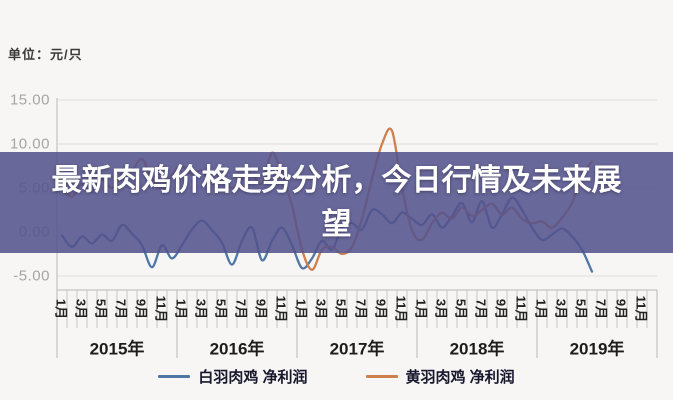  What do you see at coordinates (253, 377) in the screenshot?
I see `legend-label-white-broiler: 白羽肉鸡 净利润` at bounding box center [253, 377].